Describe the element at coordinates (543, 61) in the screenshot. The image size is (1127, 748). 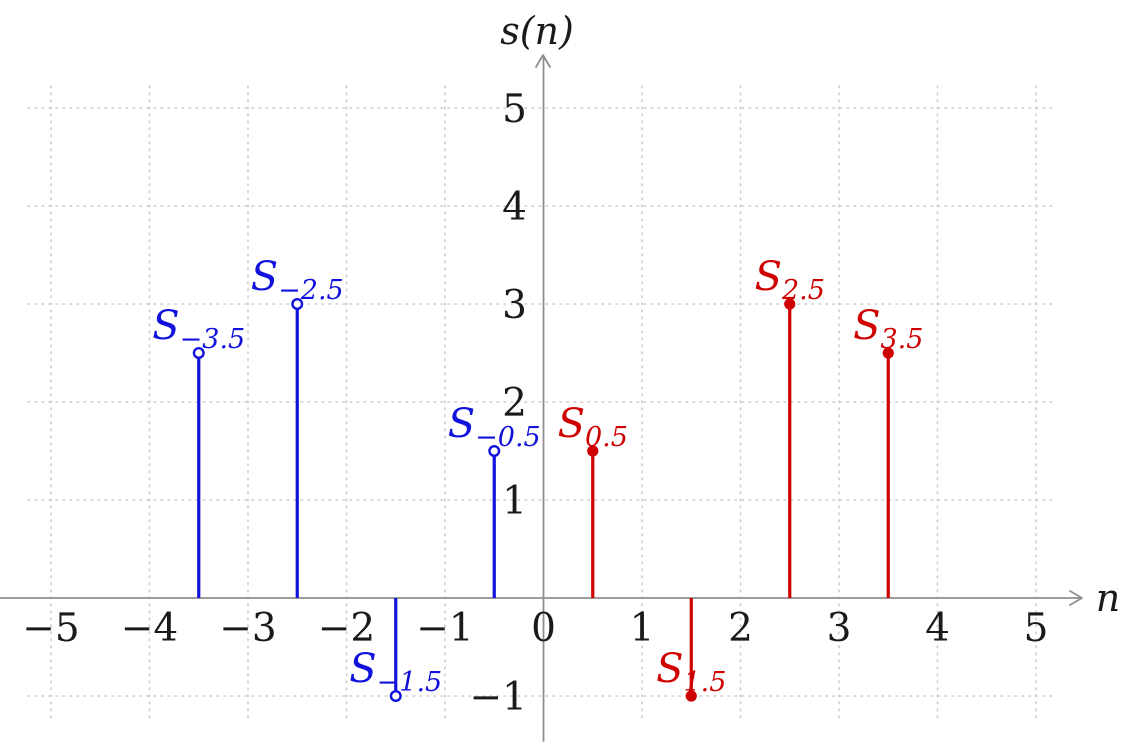
I see `y-axis-arrowhead-icon` at that location.